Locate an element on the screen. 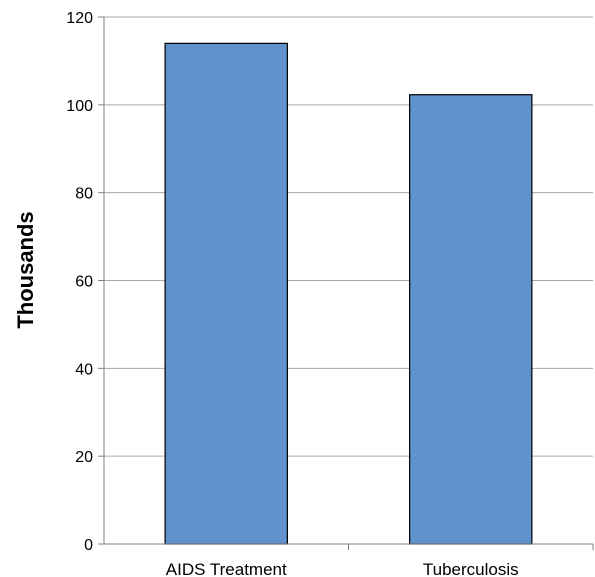  y-tick-labels: 0 20 40 60 80 100 120 is located at coordinates (79, 282).